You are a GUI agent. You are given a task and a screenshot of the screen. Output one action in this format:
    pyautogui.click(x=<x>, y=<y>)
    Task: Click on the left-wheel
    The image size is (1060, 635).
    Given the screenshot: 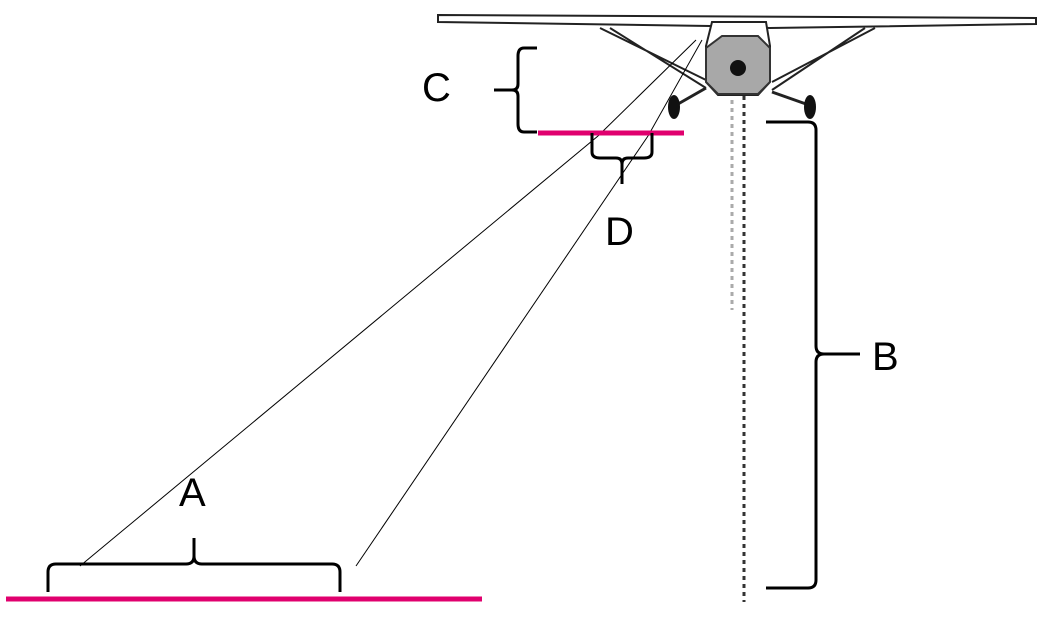 What is the action you would take?
    pyautogui.click(x=674, y=107)
    